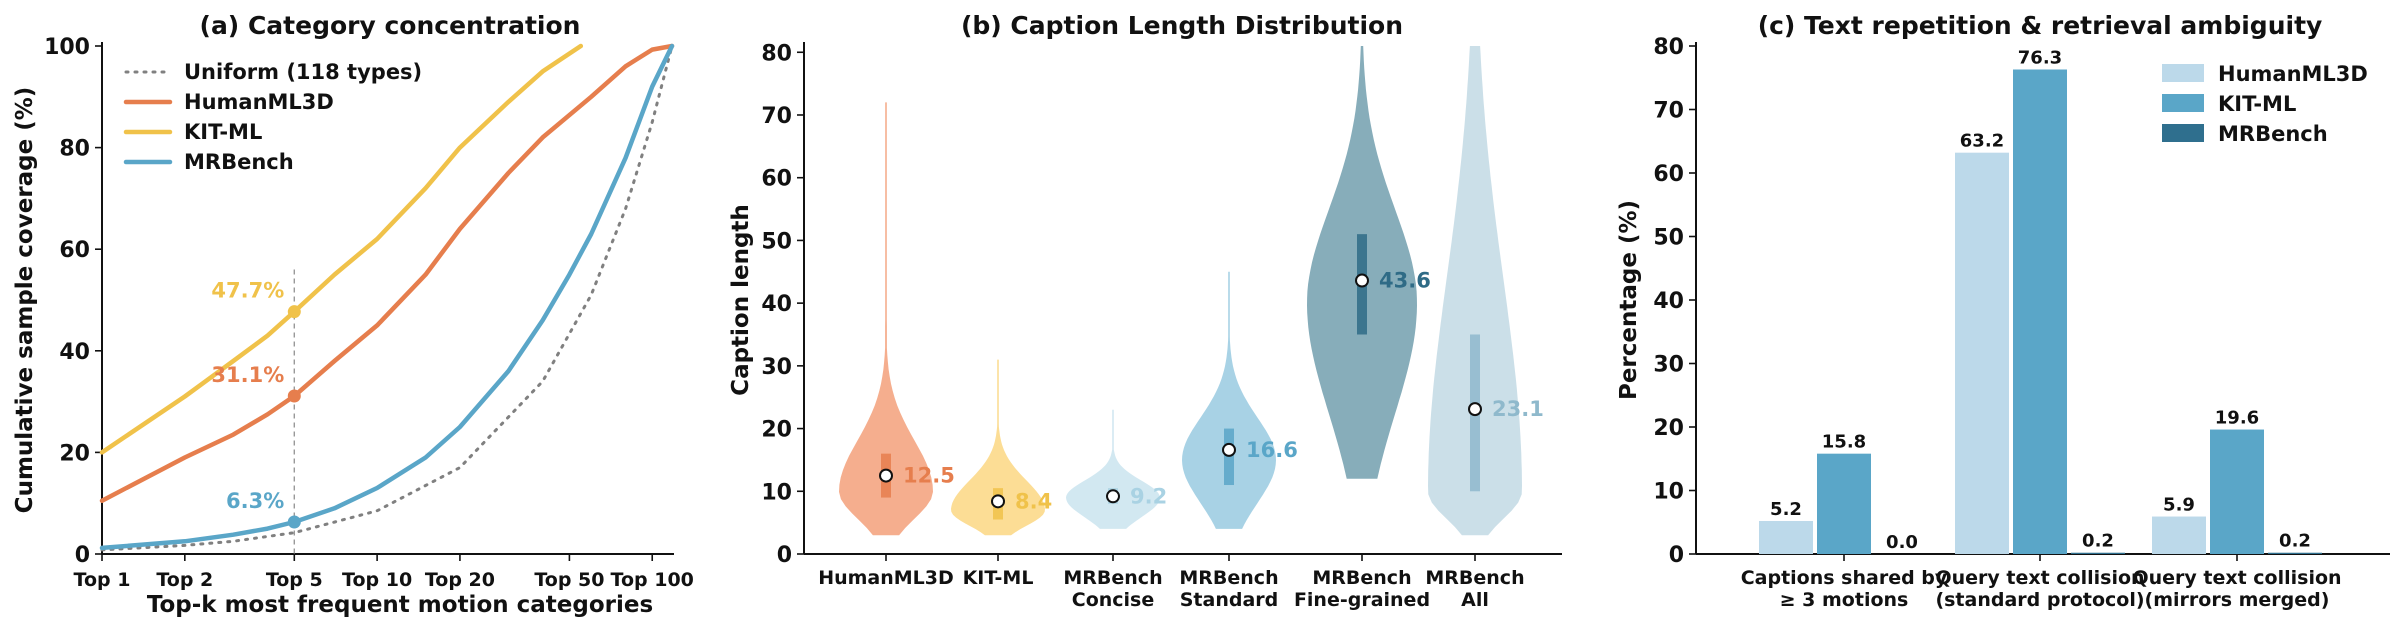 The image size is (2402, 638). What do you see at coordinates (1668, 47) in the screenshot?
I see `panel-c-y-tick-label: 80` at bounding box center [1668, 47].